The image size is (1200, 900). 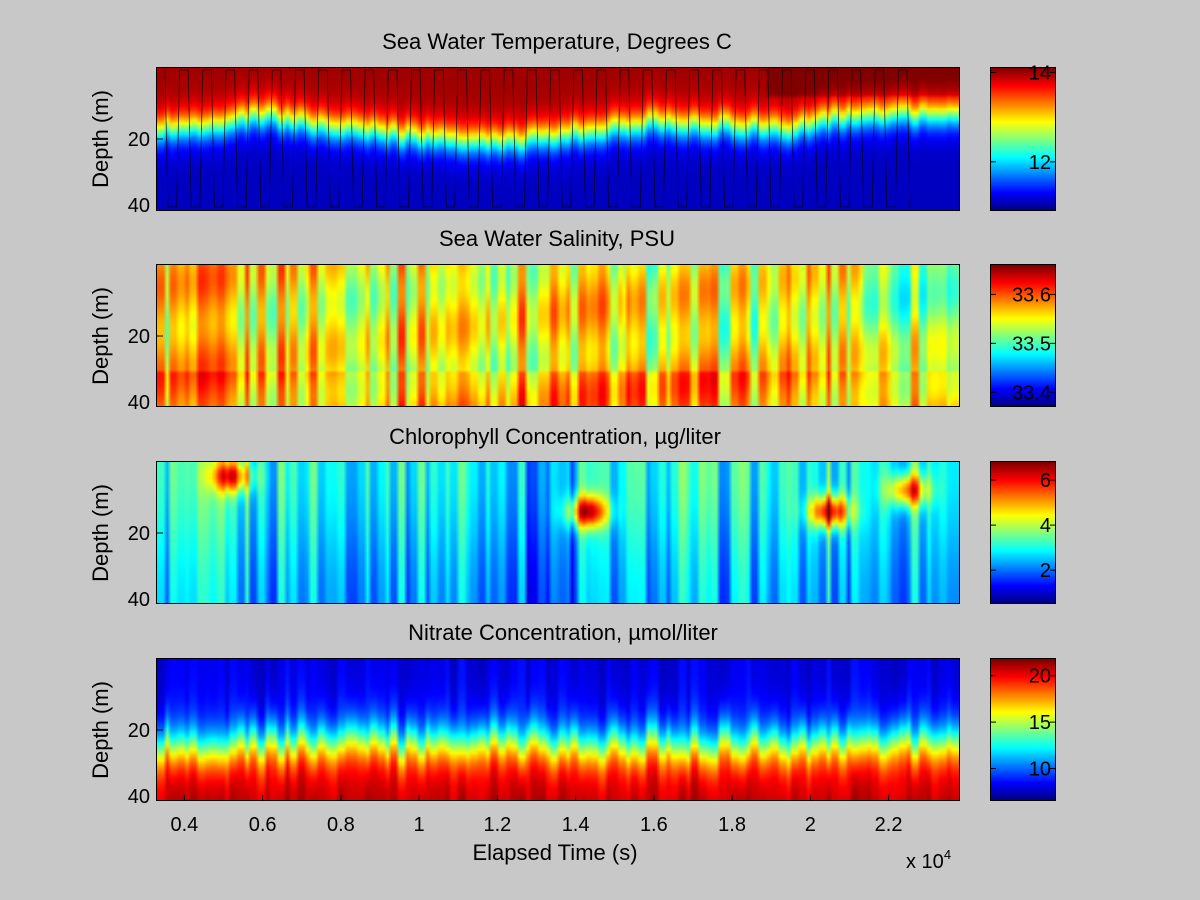 What do you see at coordinates (139, 534) in the screenshot?
I see `chlorophyll-ytick-label-20: 20` at bounding box center [139, 534].